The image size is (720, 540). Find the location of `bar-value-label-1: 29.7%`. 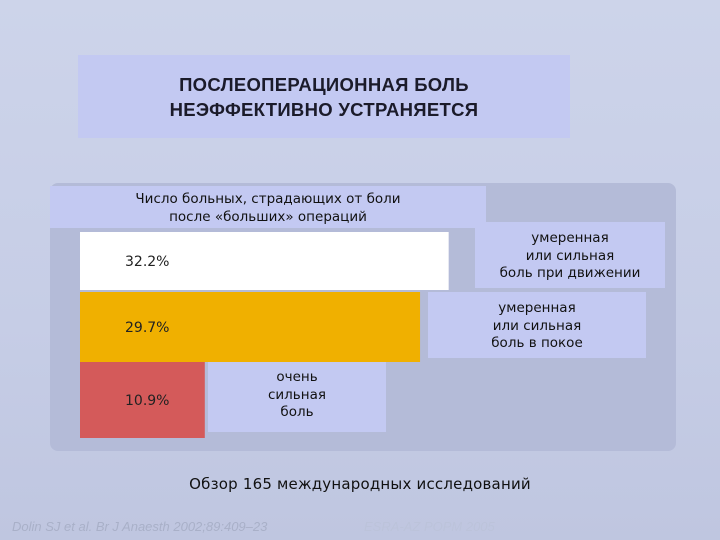

bar-value-label-1: 29.7% is located at coordinates (147, 328).